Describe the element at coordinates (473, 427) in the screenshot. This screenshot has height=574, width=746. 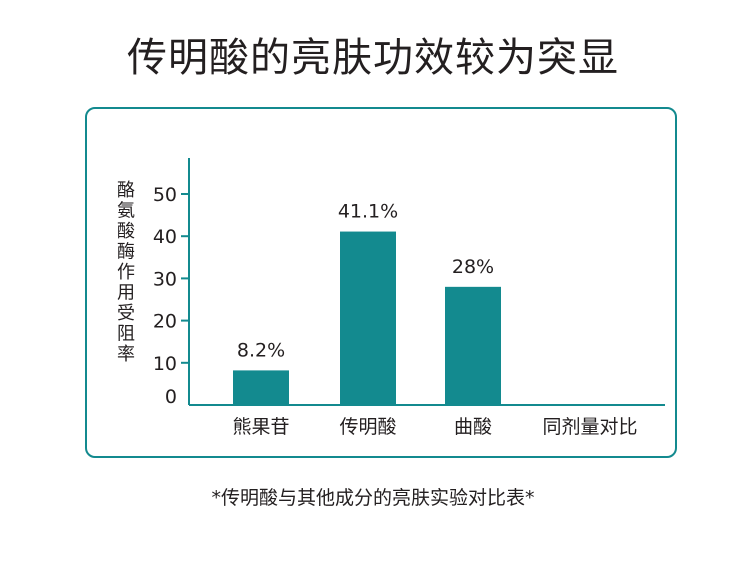
I see `x-tick-label: 曲酸` at that location.